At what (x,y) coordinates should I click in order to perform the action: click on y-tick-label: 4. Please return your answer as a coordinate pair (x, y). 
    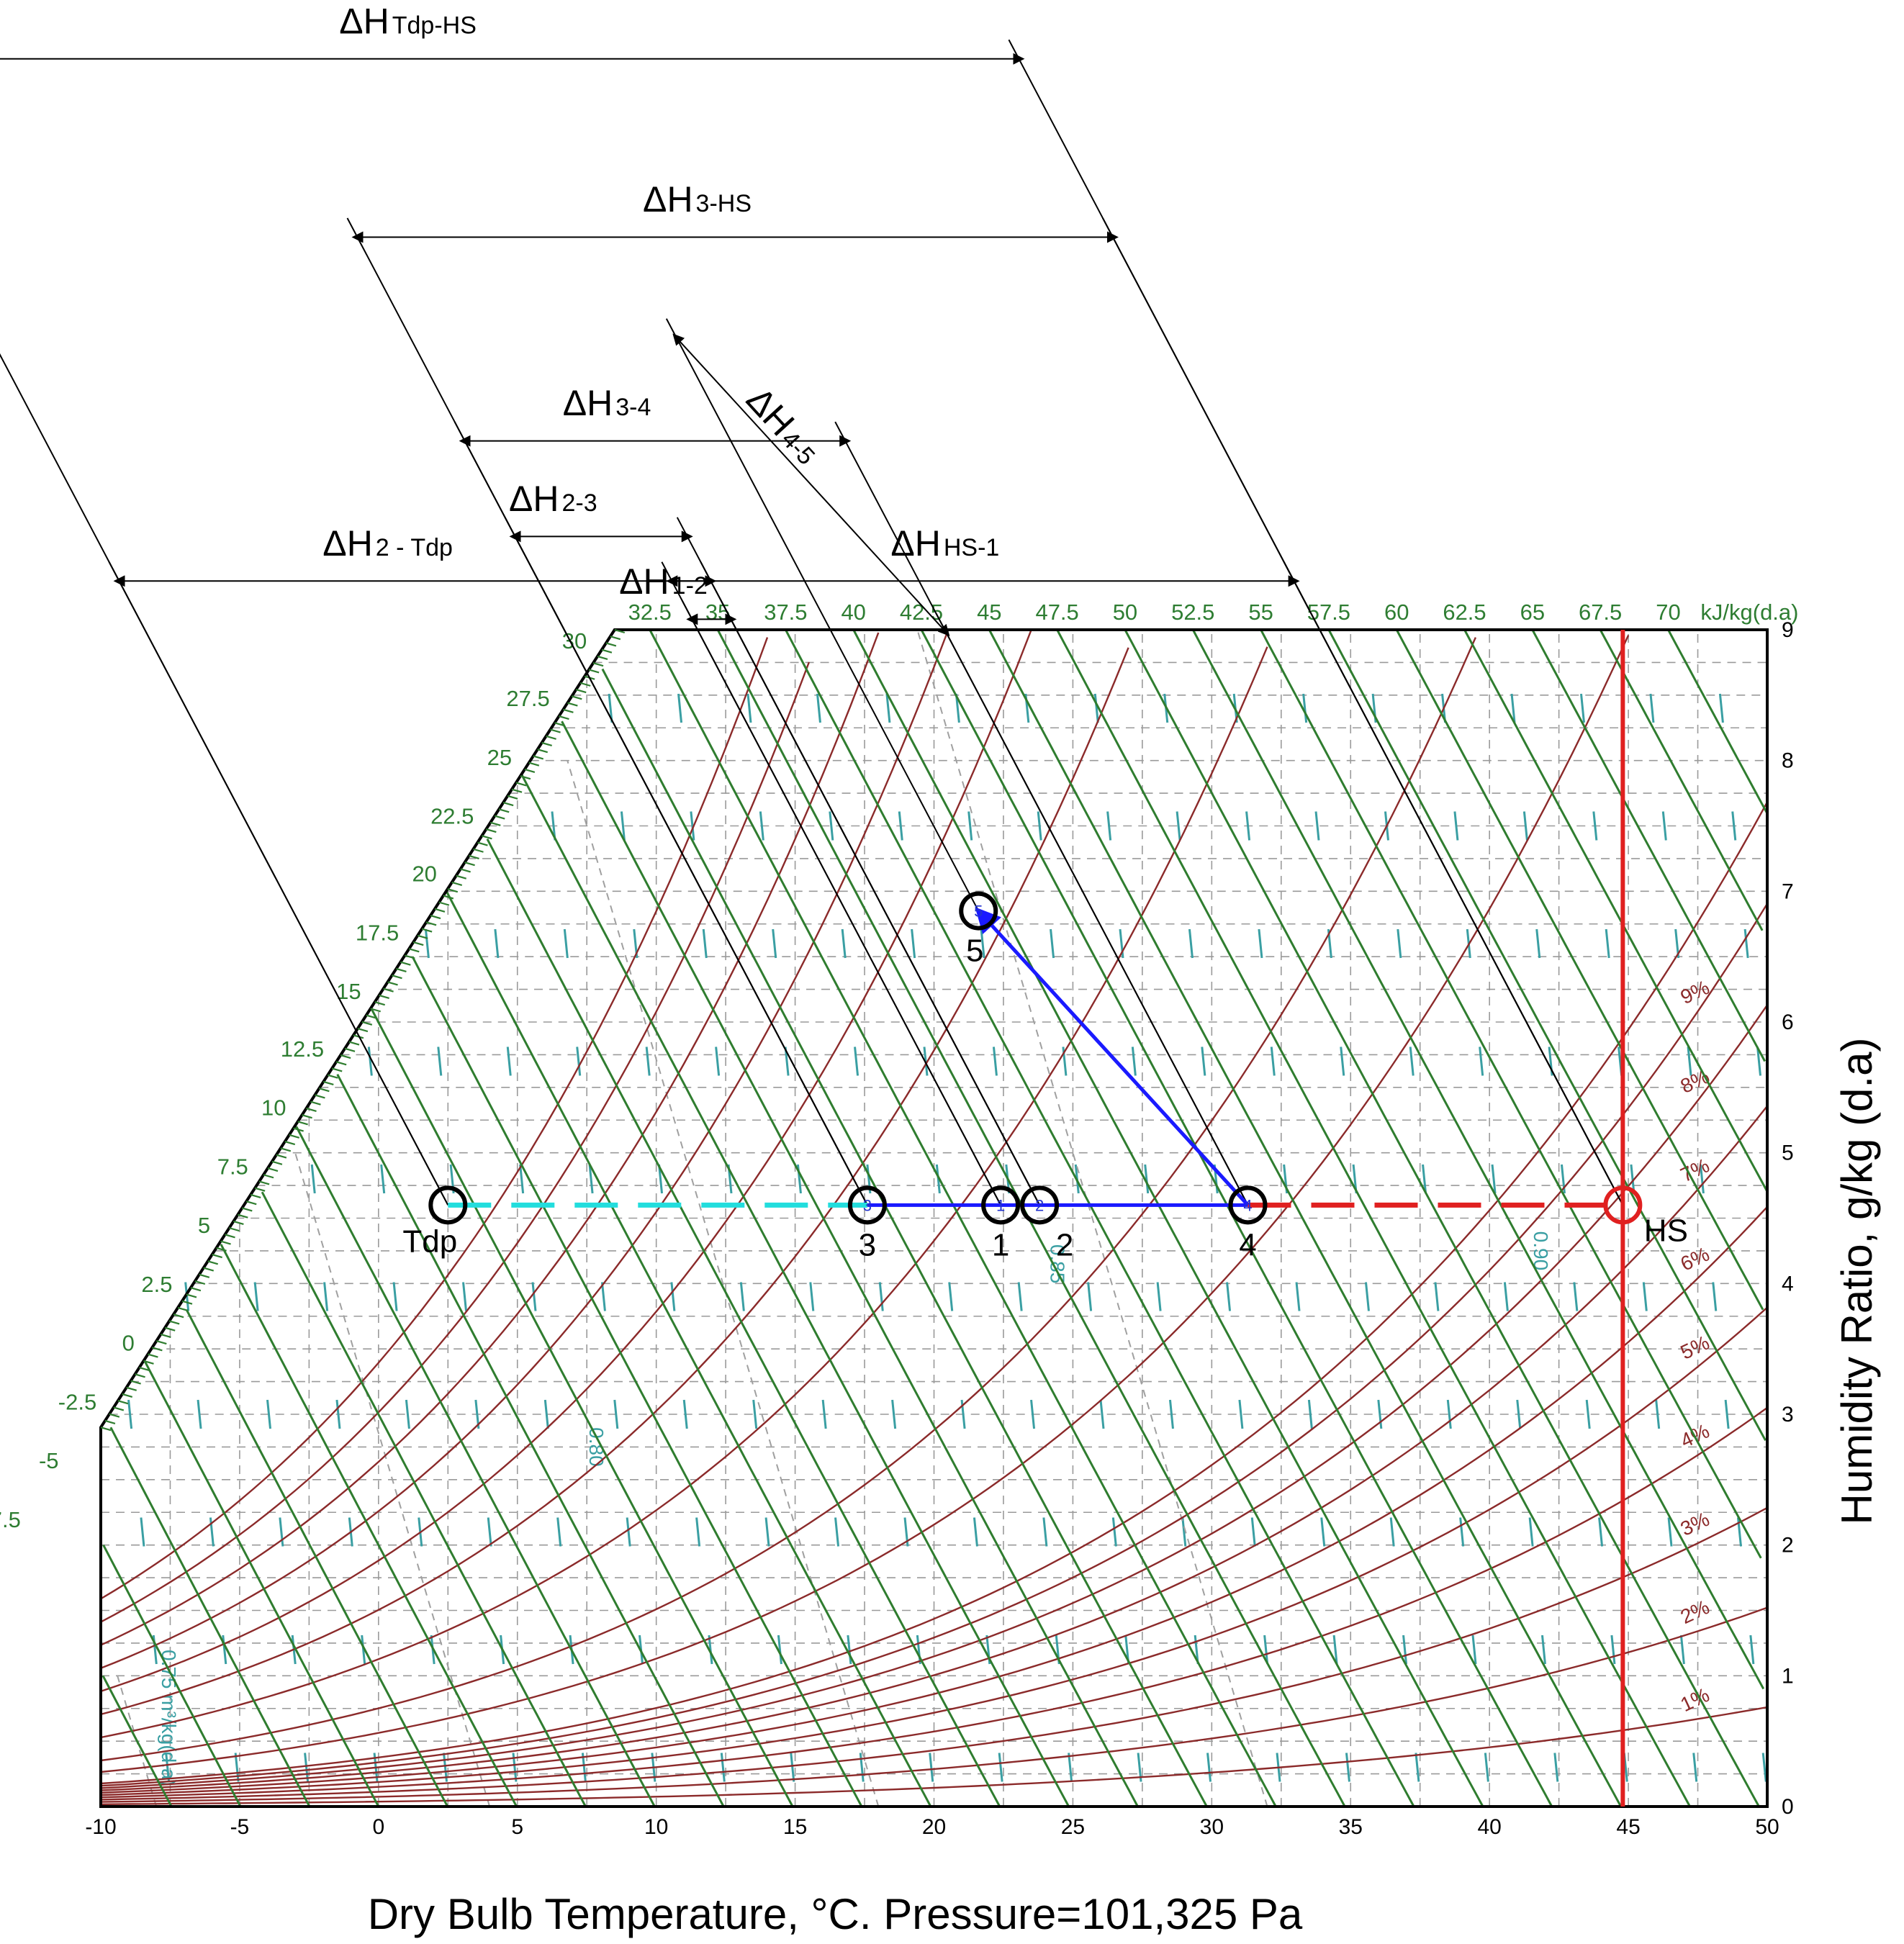
    Looking at the image, I should click on (1788, 1284).